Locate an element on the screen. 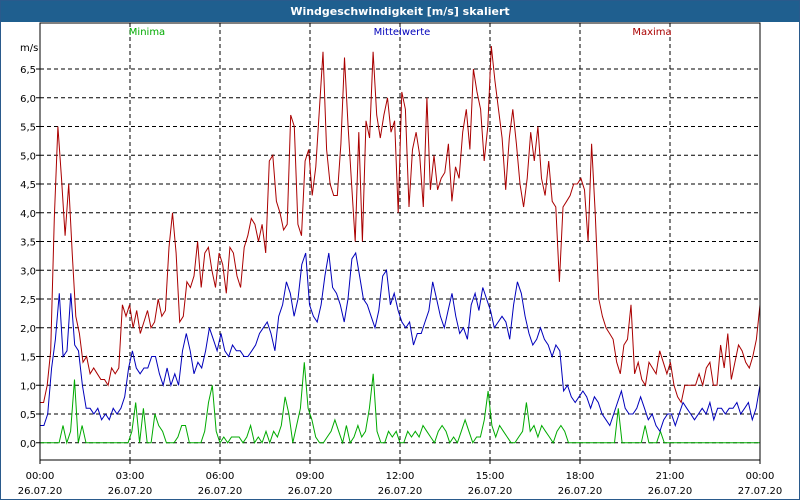  legend-mittelwerte: Mittelwerte is located at coordinates (402, 32).